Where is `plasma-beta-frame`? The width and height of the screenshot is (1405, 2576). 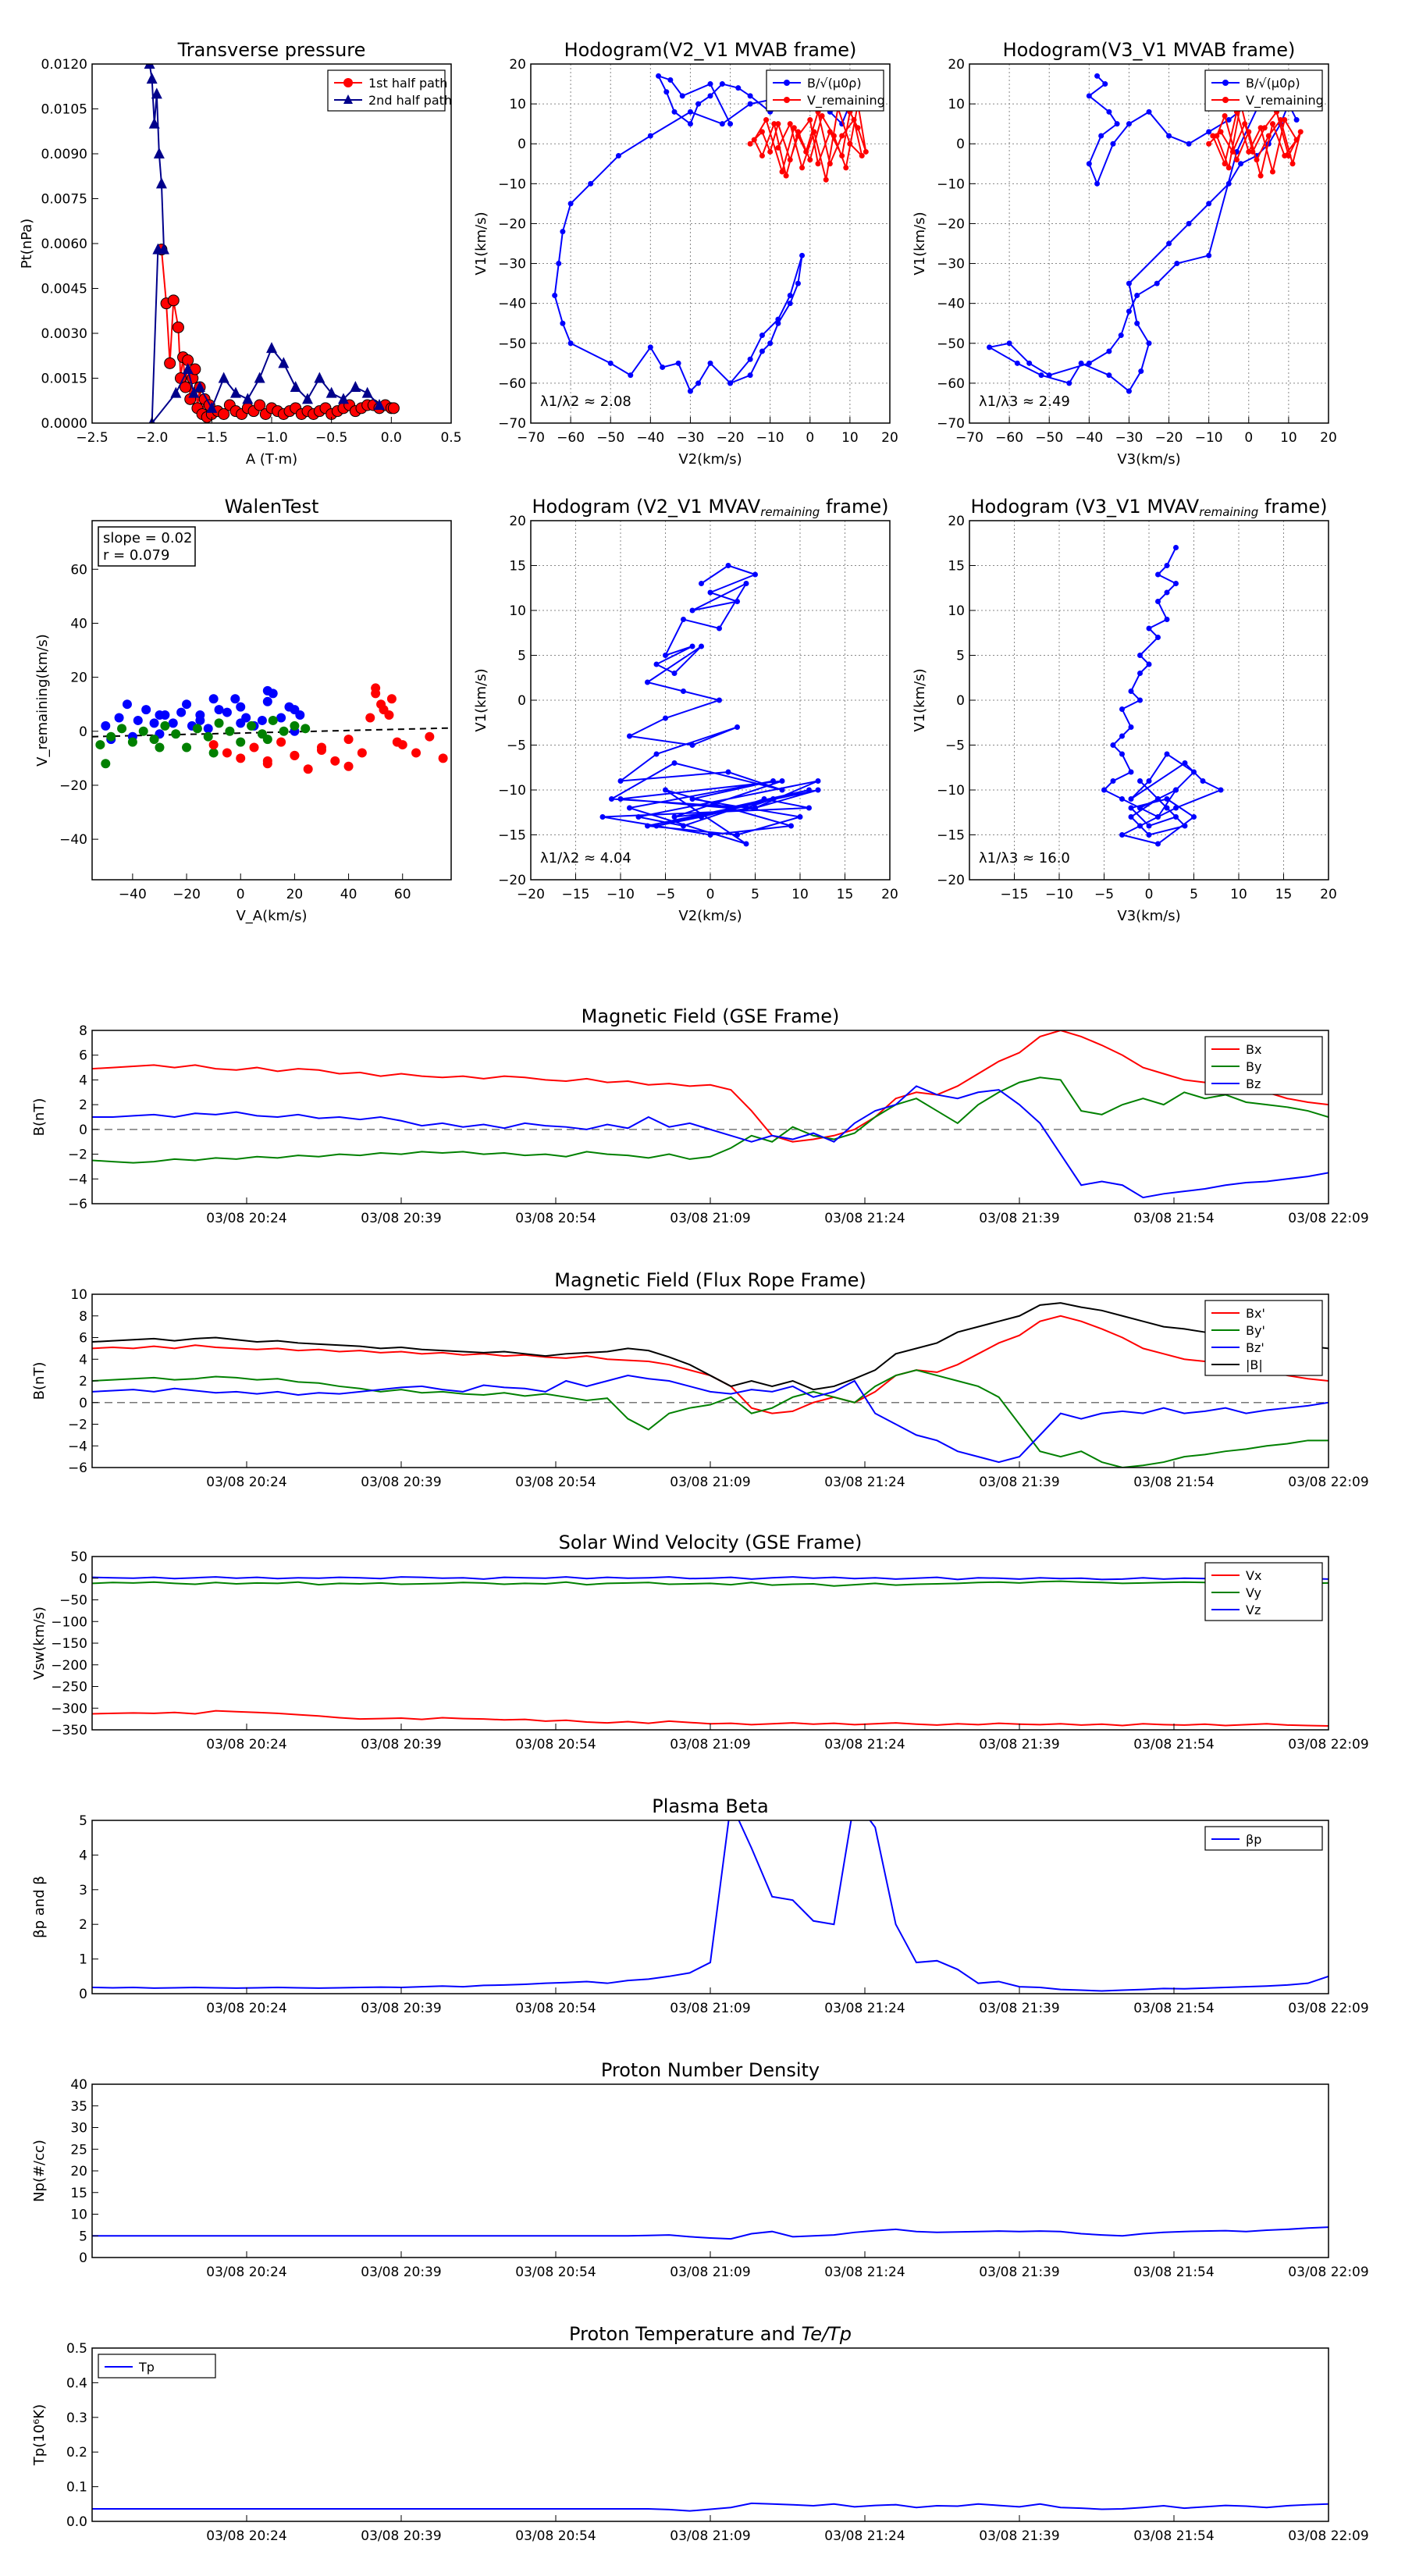 plasma-beta-frame is located at coordinates (710, 1907).